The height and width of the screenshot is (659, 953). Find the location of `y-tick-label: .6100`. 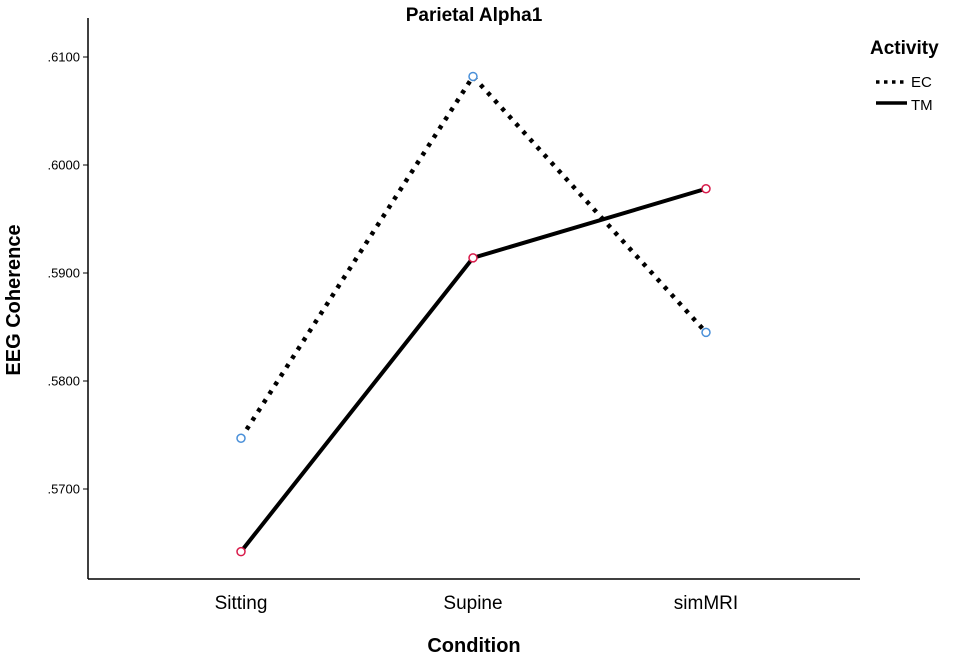

y-tick-label: .6100 is located at coordinates (63, 57).